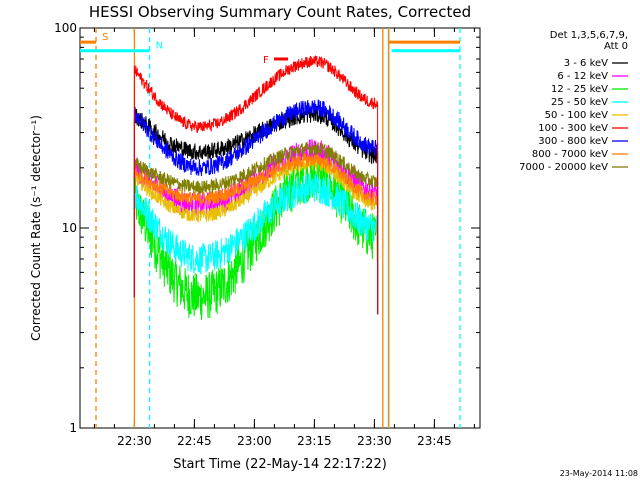 The width and height of the screenshot is (640, 480). Describe the element at coordinates (73, 428) in the screenshot. I see `y-tick-label: 1` at that location.